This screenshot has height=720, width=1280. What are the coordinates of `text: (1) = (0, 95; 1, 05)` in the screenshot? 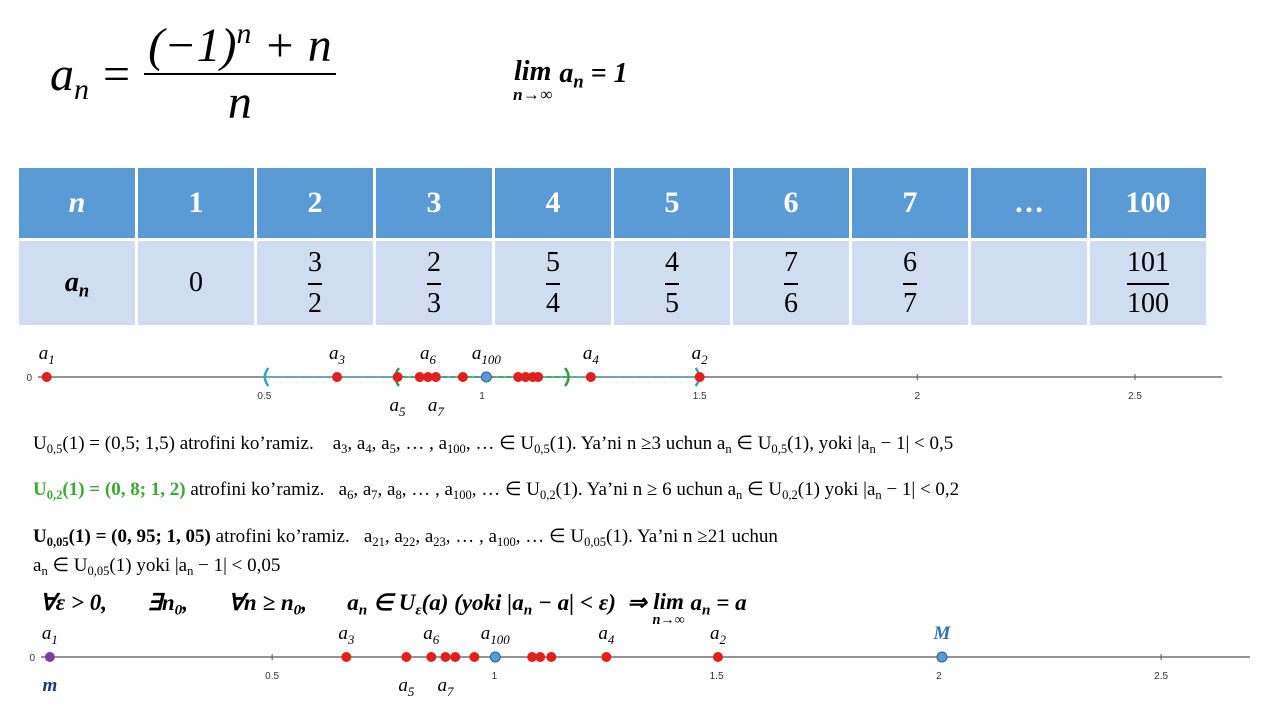 It's located at (139, 536).